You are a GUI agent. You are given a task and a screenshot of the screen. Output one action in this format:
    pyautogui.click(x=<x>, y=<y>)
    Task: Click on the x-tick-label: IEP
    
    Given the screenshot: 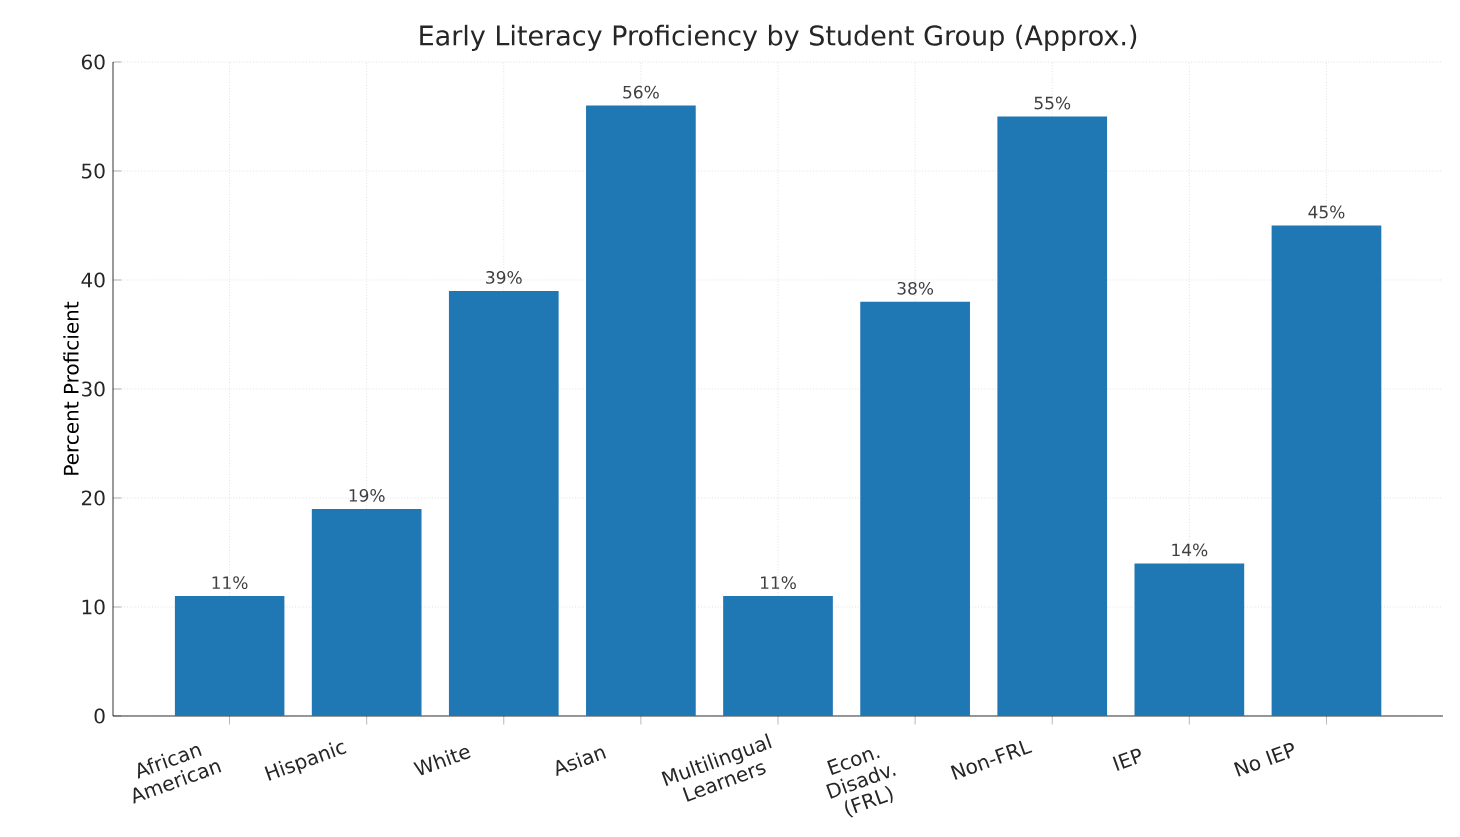 What is the action you would take?
    pyautogui.click(x=1126, y=759)
    